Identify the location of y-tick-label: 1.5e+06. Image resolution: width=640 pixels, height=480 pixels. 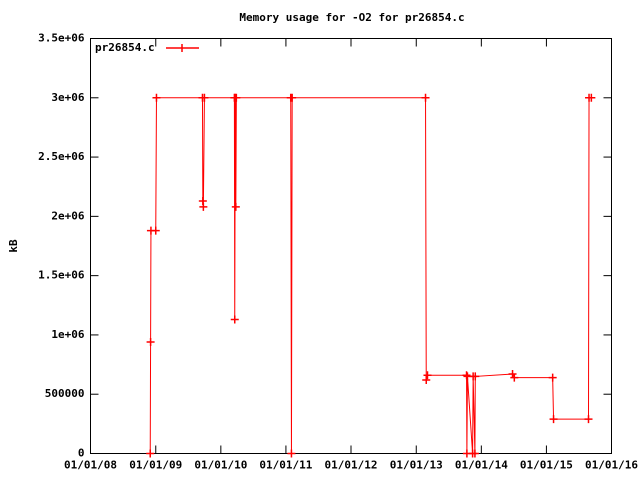
(61, 275).